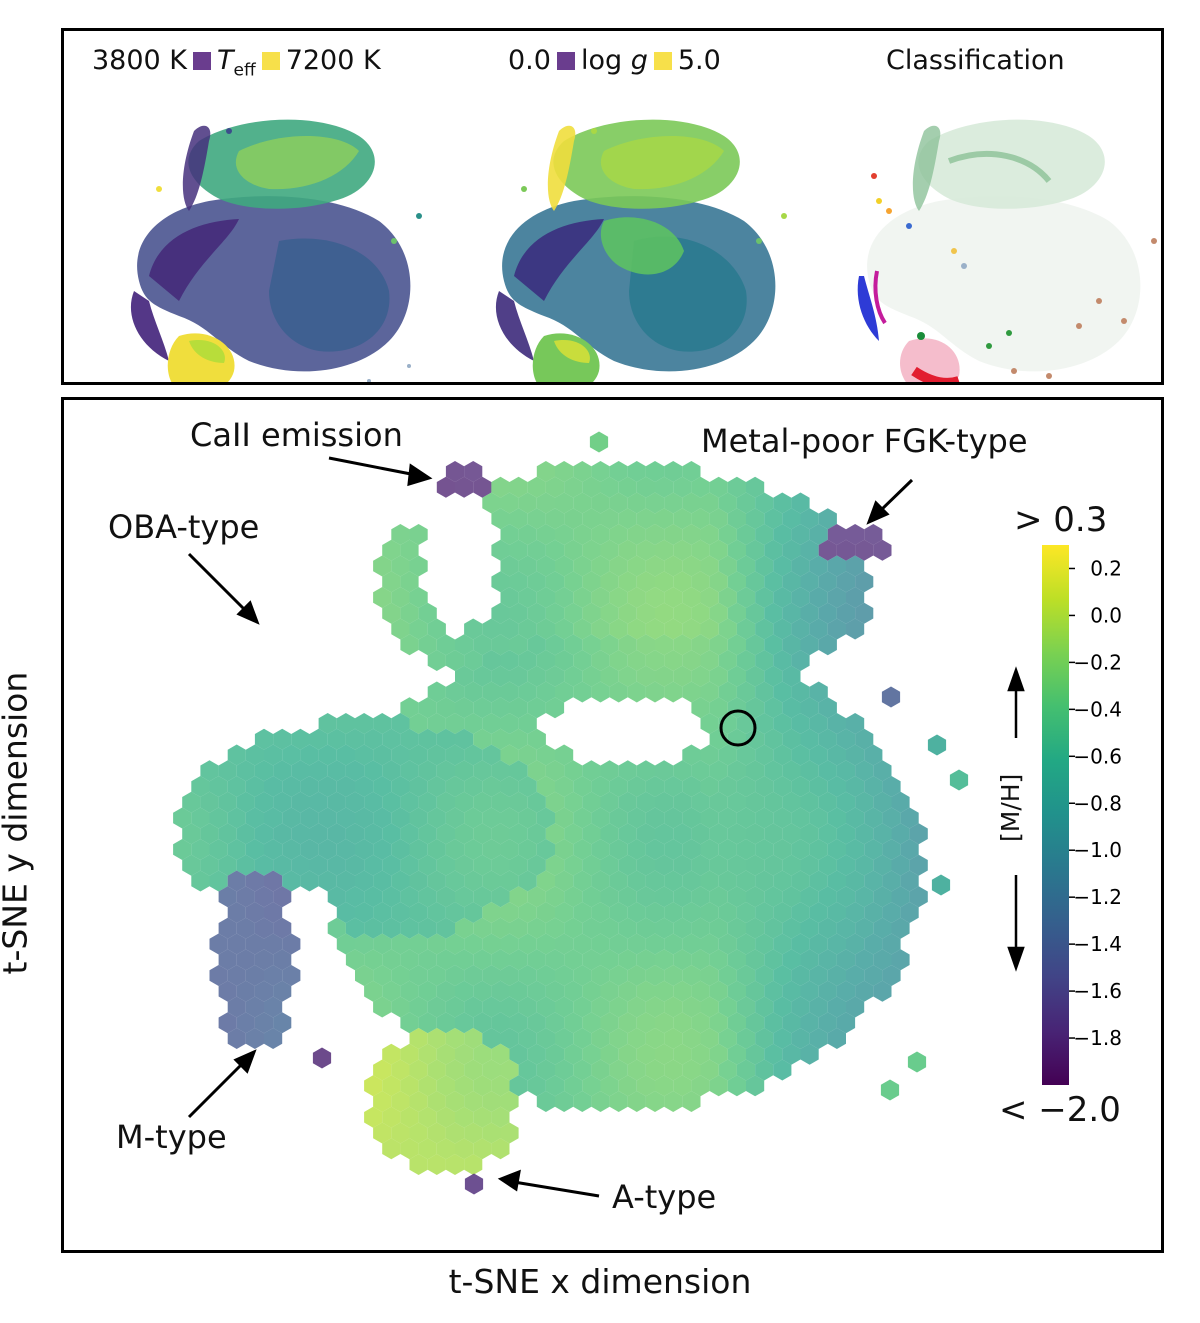  What do you see at coordinates (1061, 520) in the screenshot?
I see `colorbar-top-label: > 0.3` at bounding box center [1061, 520].